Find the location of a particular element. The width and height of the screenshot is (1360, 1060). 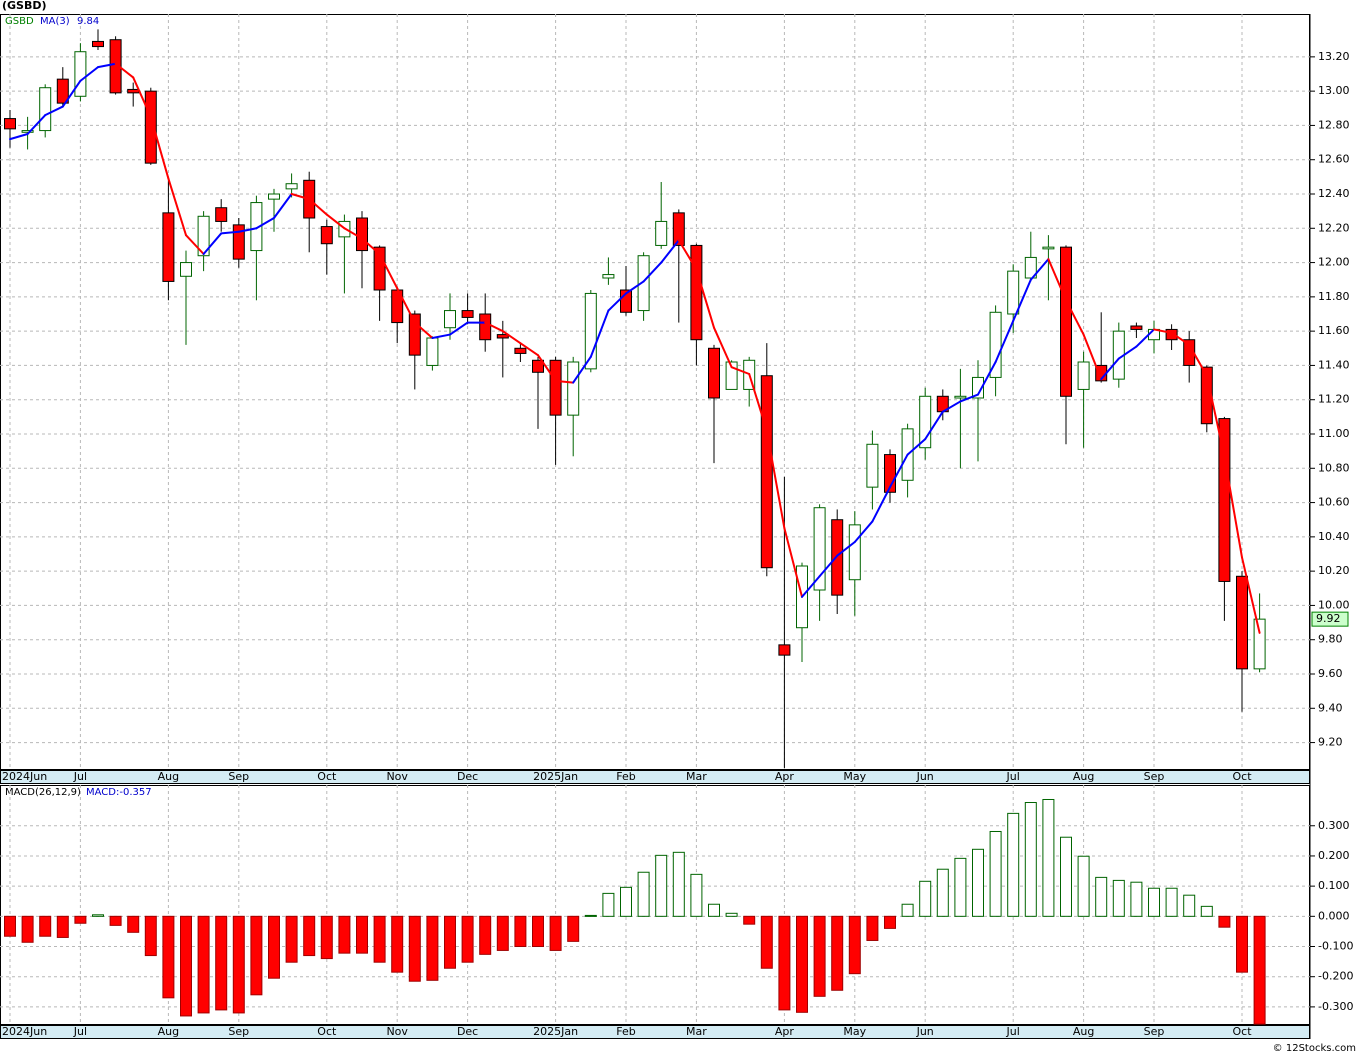

x-tick-label: Oct is located at coordinates (327, 776).